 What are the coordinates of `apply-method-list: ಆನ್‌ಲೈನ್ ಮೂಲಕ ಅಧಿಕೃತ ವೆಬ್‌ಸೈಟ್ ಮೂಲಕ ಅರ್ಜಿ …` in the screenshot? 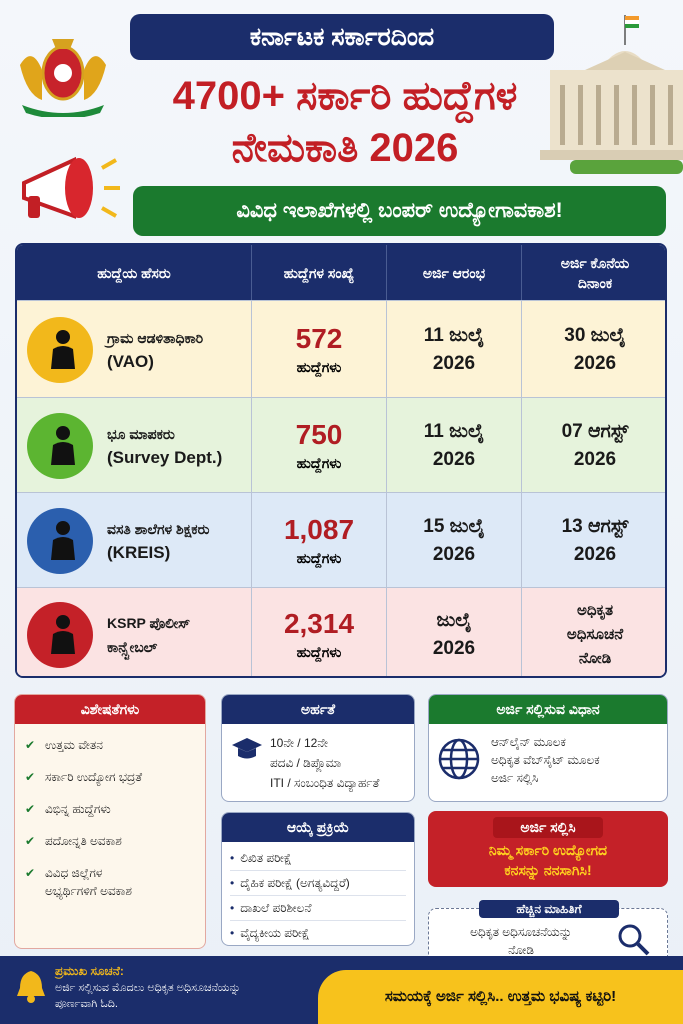 It's located at (545, 760).